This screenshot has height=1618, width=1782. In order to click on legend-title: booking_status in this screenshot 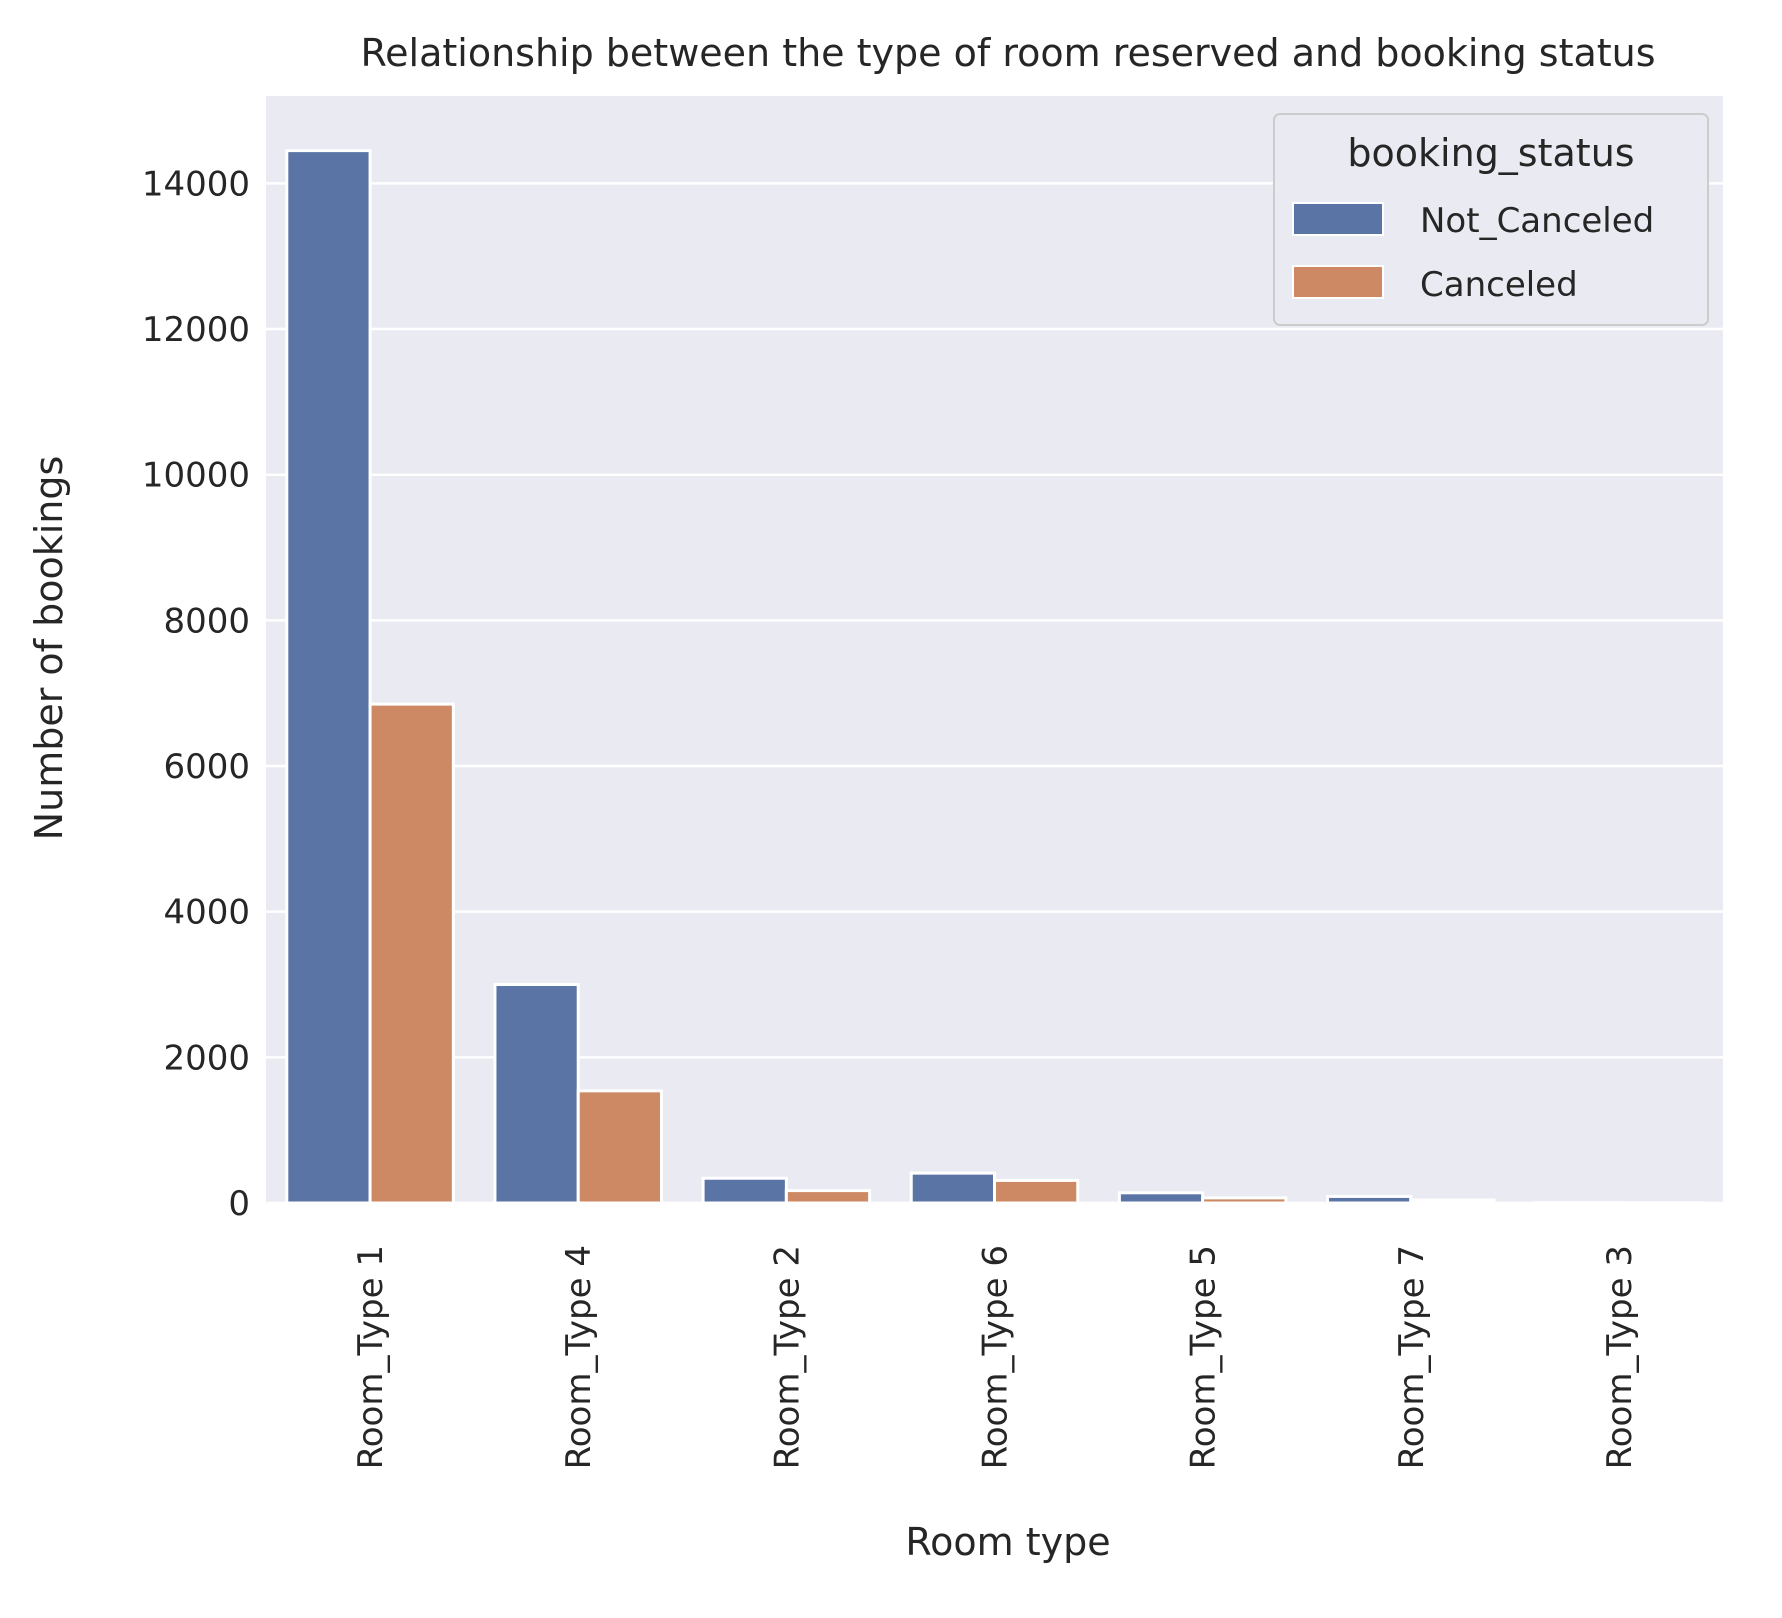, I will do `click(1490, 153)`.